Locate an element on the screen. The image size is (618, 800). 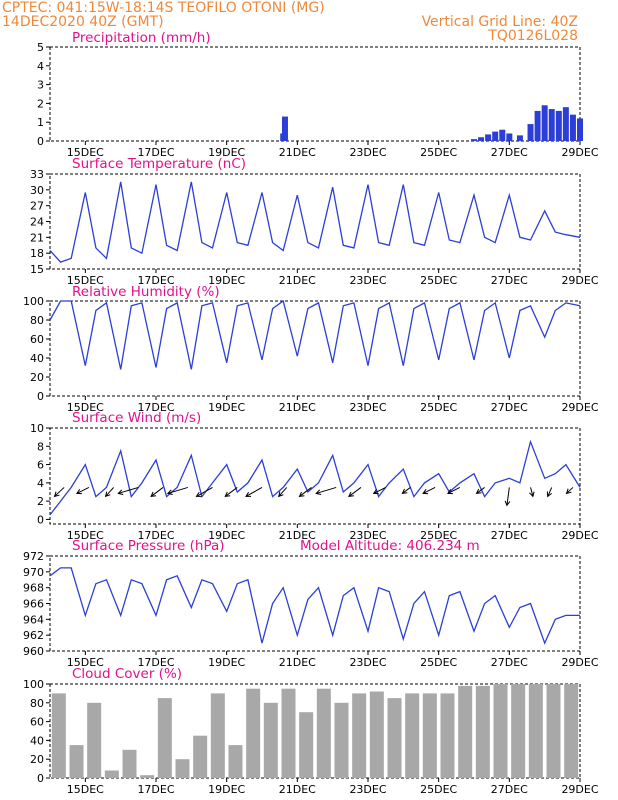
humidity-x-tick-label: 23DEC is located at coordinates (367, 407).